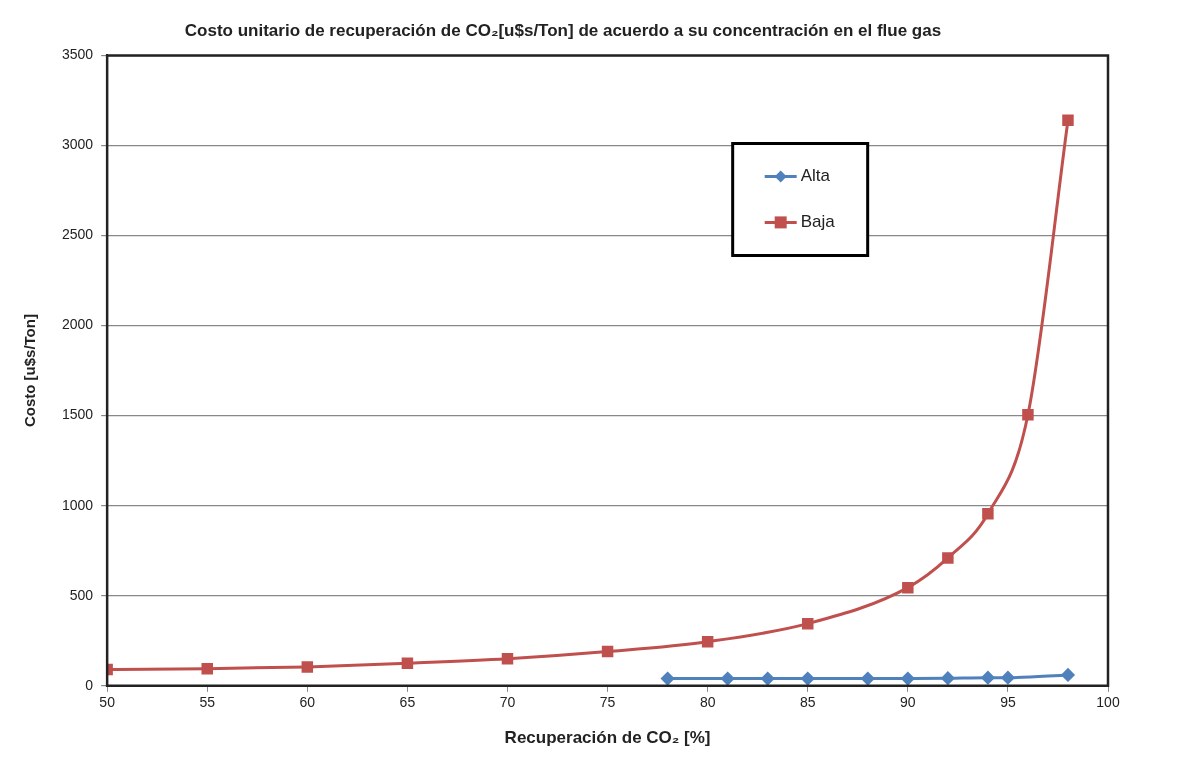  I want to click on legend-label: Baja, so click(818, 222).